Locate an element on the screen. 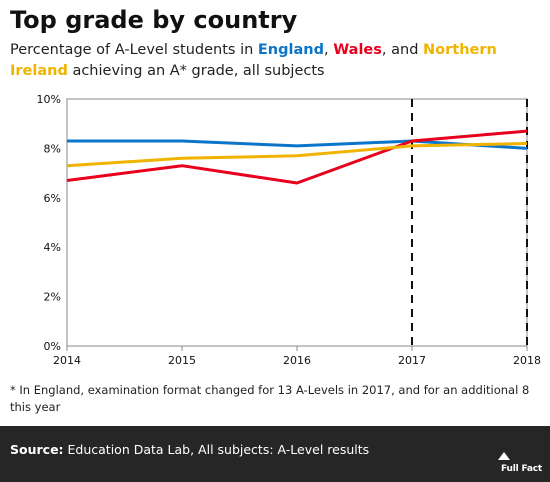 This screenshot has width=550, height=482. subtitle-separator: , and is located at coordinates (402, 50).